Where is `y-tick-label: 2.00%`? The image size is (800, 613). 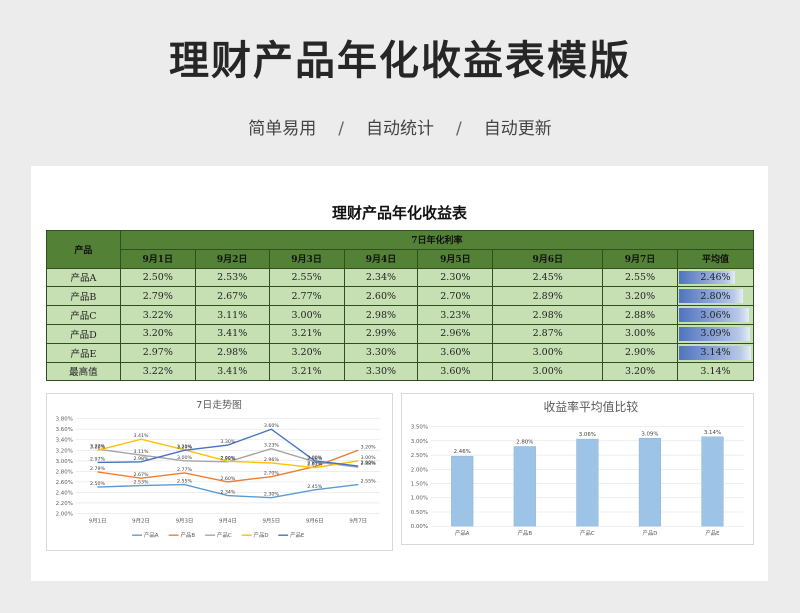 y-tick-label: 2.00% is located at coordinates (419, 470).